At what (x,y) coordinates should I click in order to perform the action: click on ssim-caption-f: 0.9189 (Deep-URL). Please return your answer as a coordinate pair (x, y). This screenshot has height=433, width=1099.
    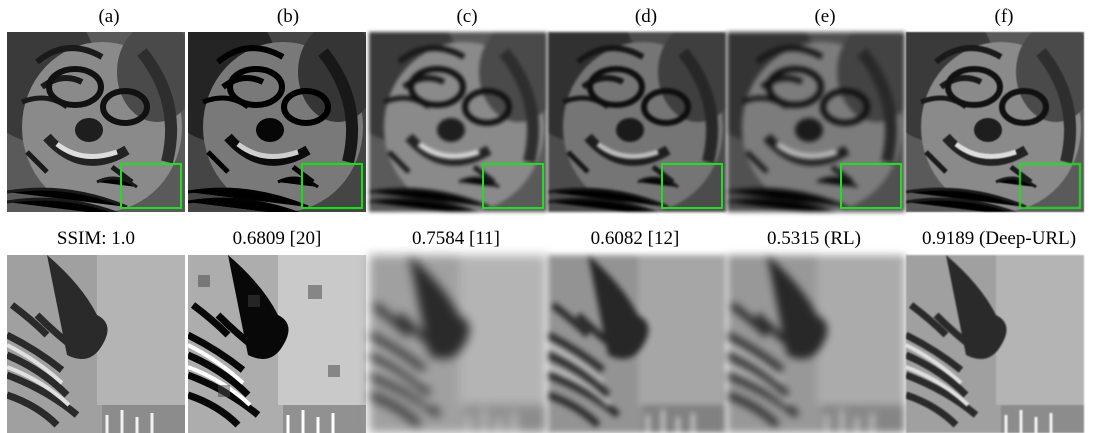
    Looking at the image, I should click on (999, 238).